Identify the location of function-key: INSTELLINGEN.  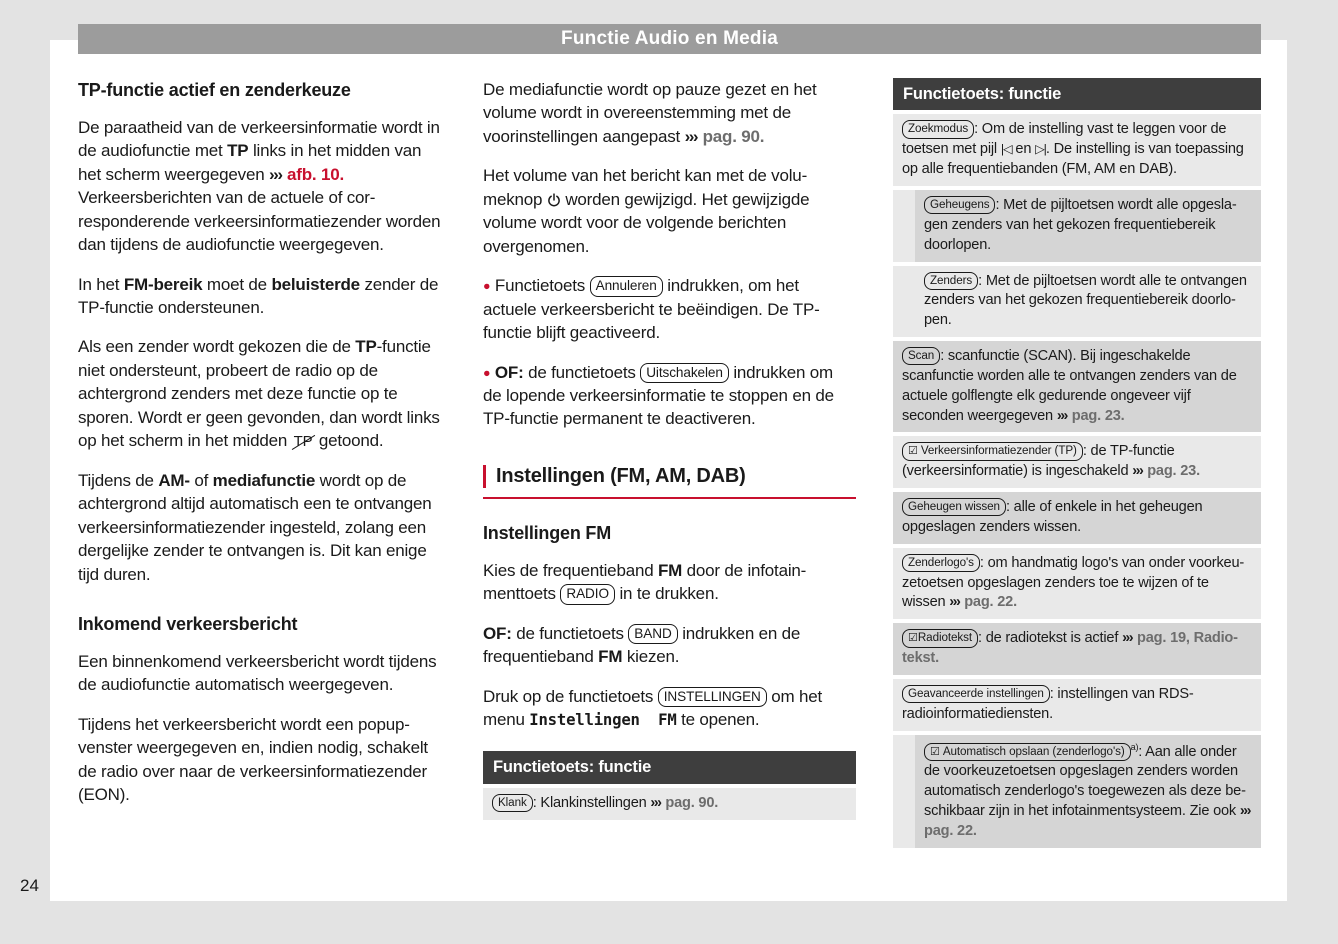
(712, 697).